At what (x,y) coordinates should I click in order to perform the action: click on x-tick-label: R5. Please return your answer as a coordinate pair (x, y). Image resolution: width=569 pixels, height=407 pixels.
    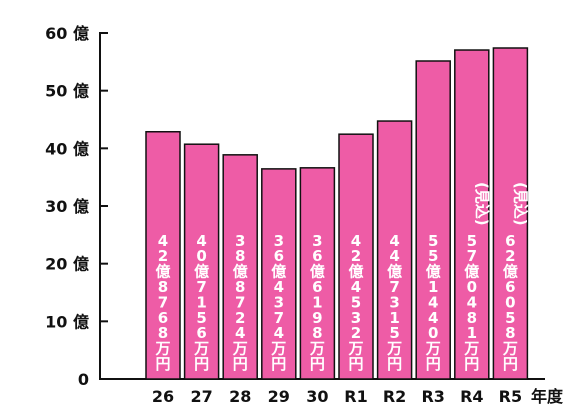
    Looking at the image, I should click on (510, 396).